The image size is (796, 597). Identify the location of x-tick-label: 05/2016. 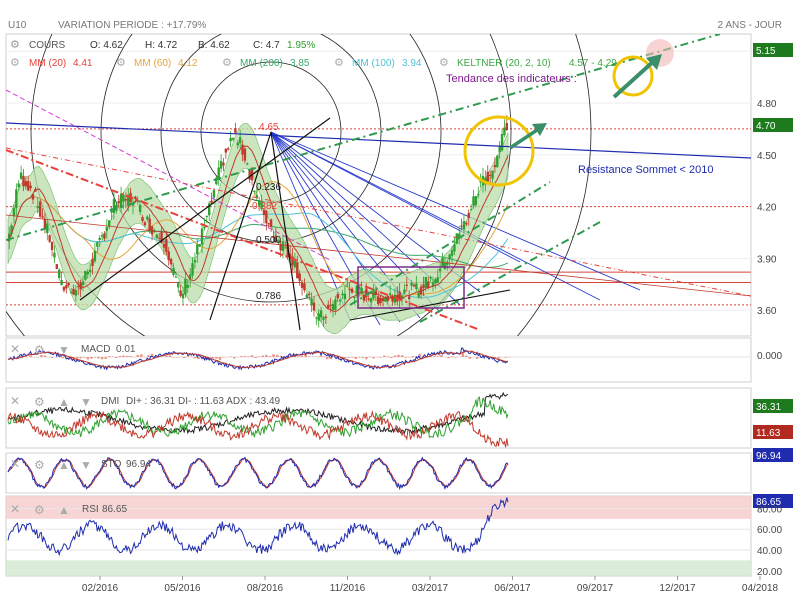
(182, 588).